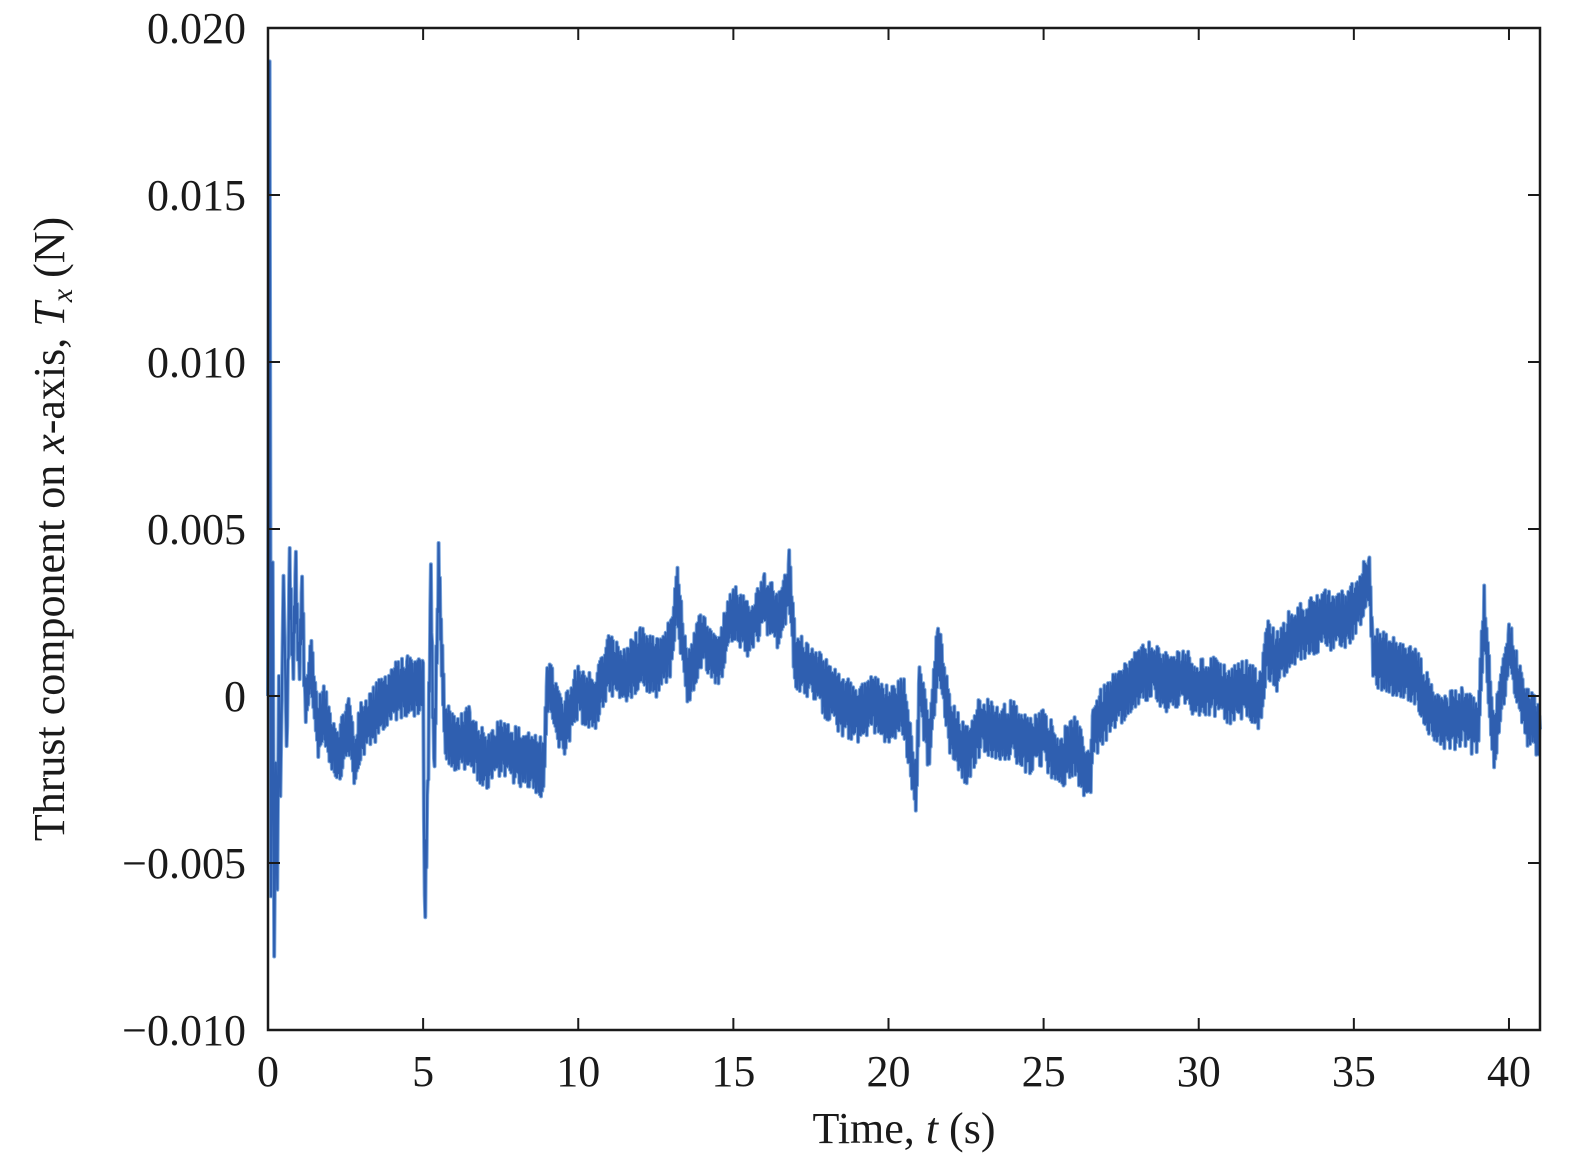 The height and width of the screenshot is (1165, 1575). What do you see at coordinates (1199, 1071) in the screenshot?
I see `x-tick-label: 30` at bounding box center [1199, 1071].